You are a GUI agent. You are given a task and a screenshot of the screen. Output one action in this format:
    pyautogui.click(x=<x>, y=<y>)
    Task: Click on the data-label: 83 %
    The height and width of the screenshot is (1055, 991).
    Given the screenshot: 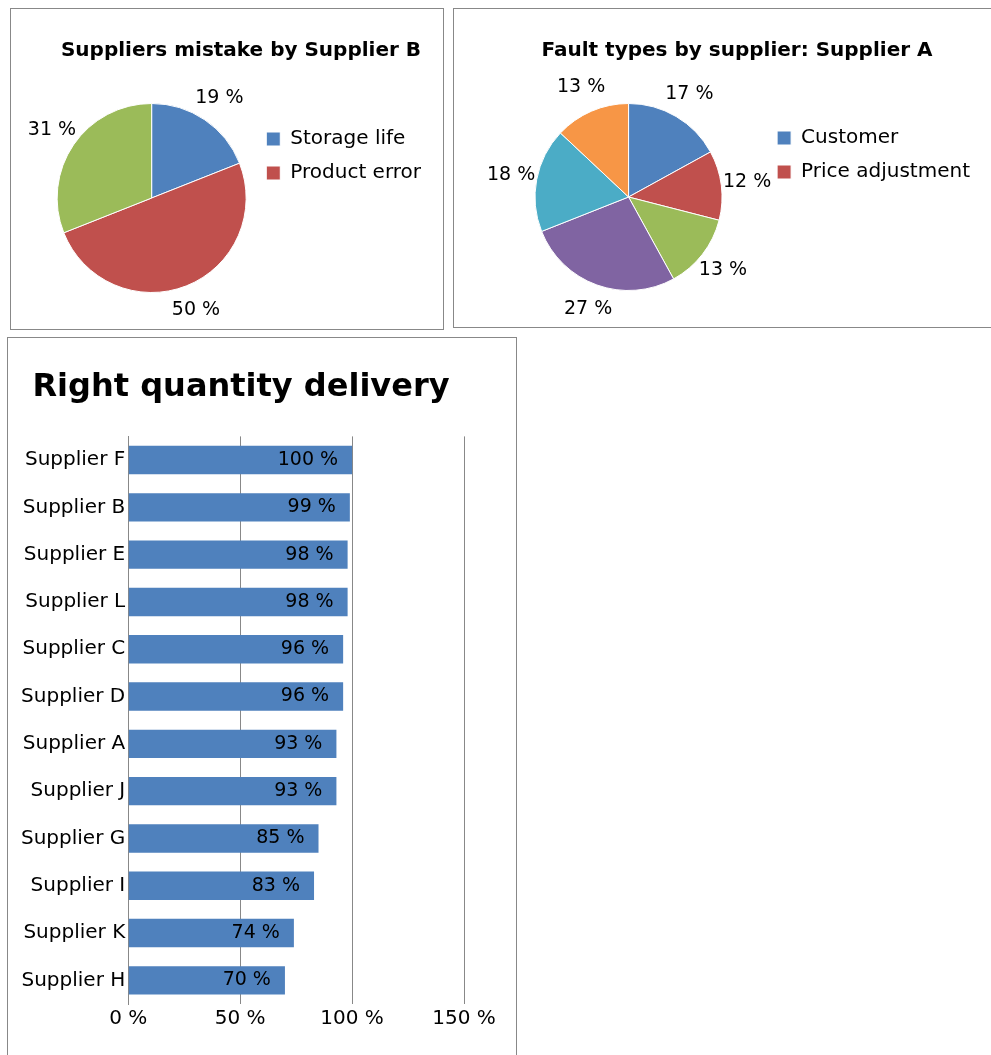 What is the action you would take?
    pyautogui.click(x=276, y=883)
    